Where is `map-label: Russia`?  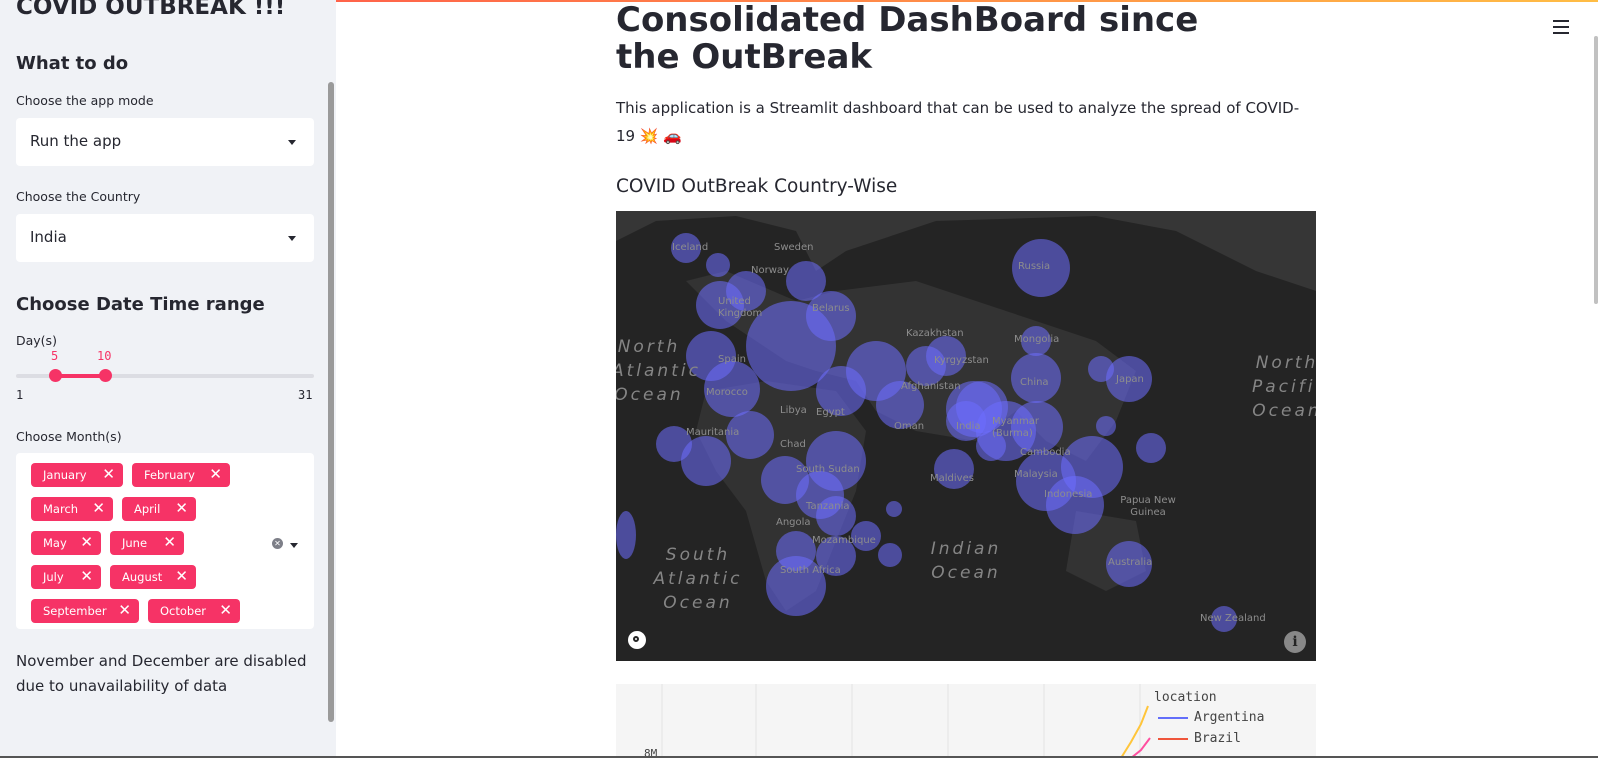 map-label: Russia is located at coordinates (1034, 266).